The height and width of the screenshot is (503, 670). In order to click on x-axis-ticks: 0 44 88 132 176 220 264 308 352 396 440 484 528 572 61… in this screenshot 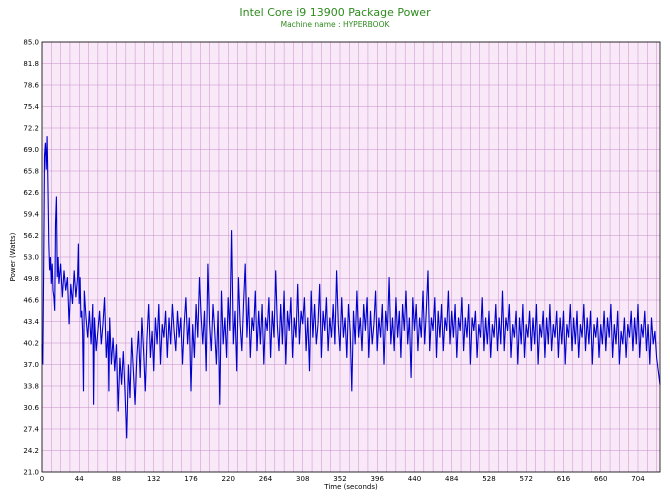, I will do `click(342, 479)`.